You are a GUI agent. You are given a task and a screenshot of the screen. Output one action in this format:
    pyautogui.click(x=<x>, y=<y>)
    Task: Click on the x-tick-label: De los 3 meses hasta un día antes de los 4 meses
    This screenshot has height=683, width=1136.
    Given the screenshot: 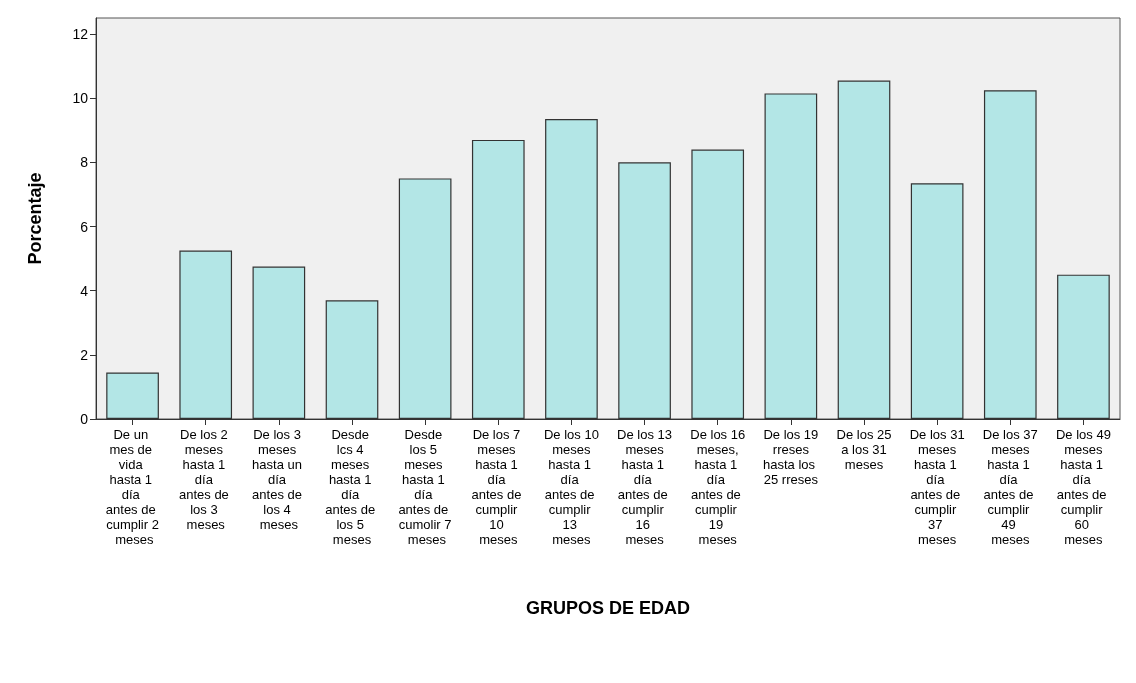 What is the action you would take?
    pyautogui.click(x=279, y=479)
    